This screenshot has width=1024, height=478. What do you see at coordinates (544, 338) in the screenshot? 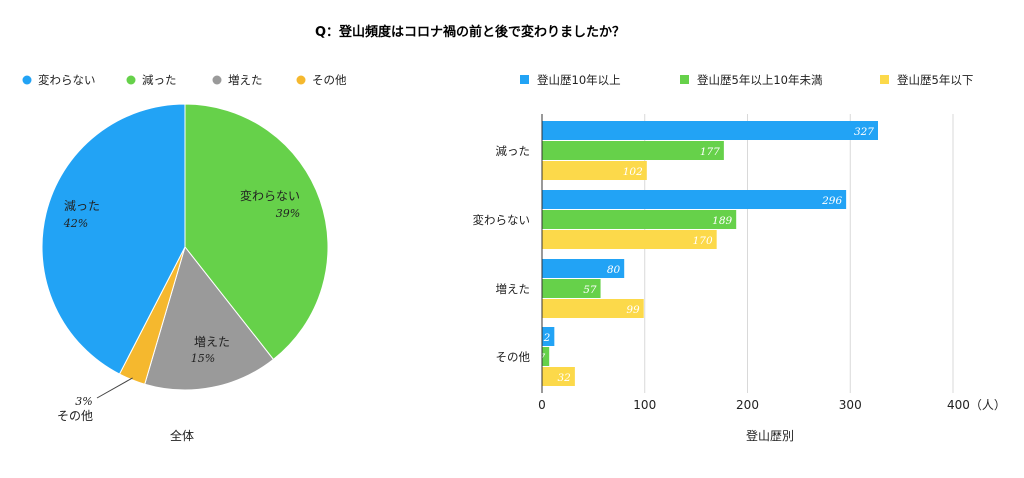
I see `bar-value-label: 12` at bounding box center [544, 338].